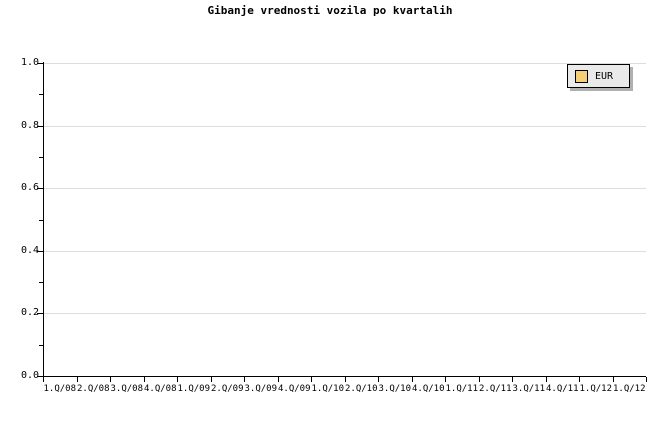 This screenshot has width=660, height=440. Describe the element at coordinates (193, 389) in the screenshot. I see `x-axis-tick-label: 1.Q/09` at that location.